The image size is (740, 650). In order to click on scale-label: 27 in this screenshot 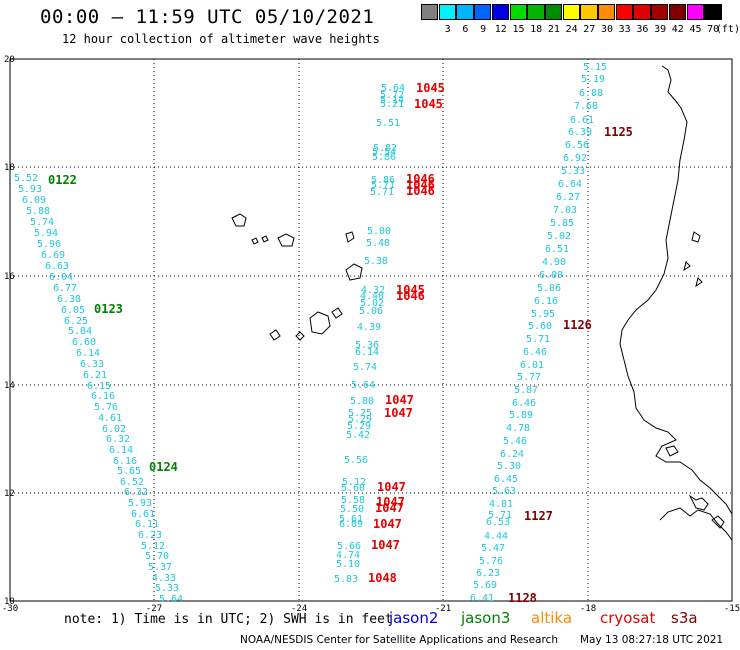, I will do `click(589, 29)`.